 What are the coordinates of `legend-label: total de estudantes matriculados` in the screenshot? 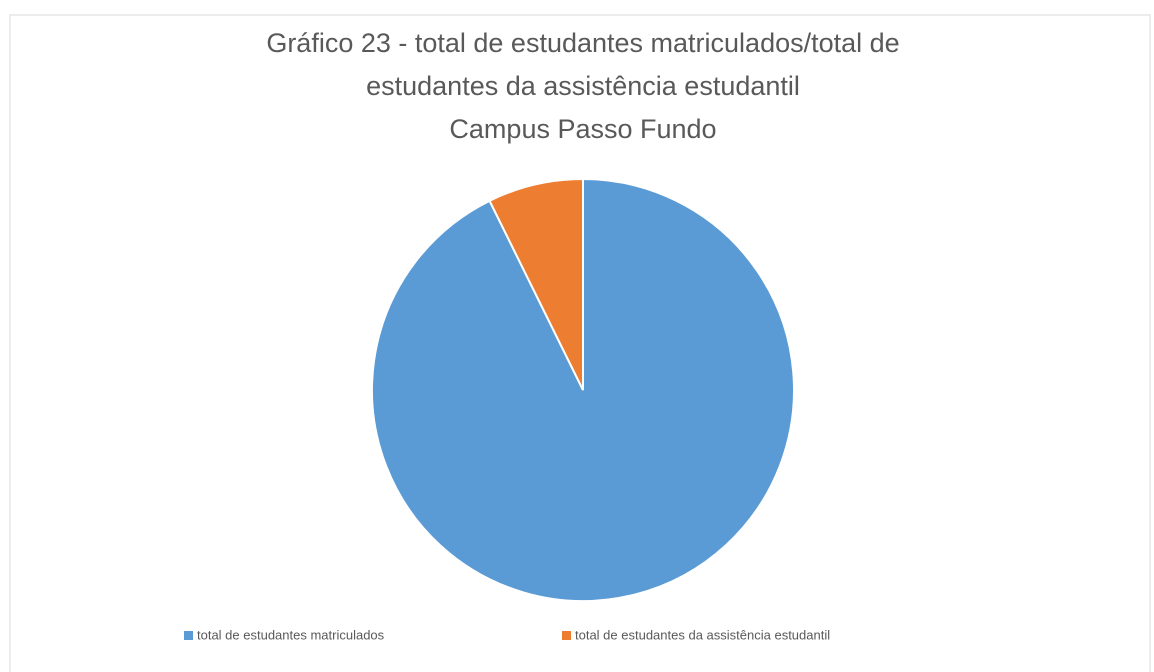 It's located at (291, 634).